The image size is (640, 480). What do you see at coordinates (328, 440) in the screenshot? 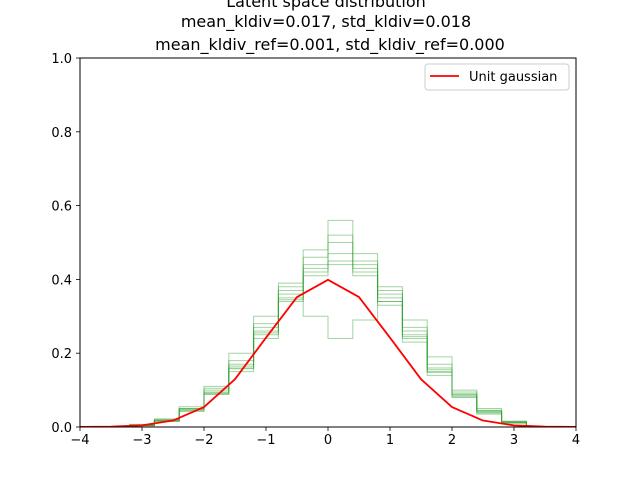
I see `x-tick-label: 0` at bounding box center [328, 440].